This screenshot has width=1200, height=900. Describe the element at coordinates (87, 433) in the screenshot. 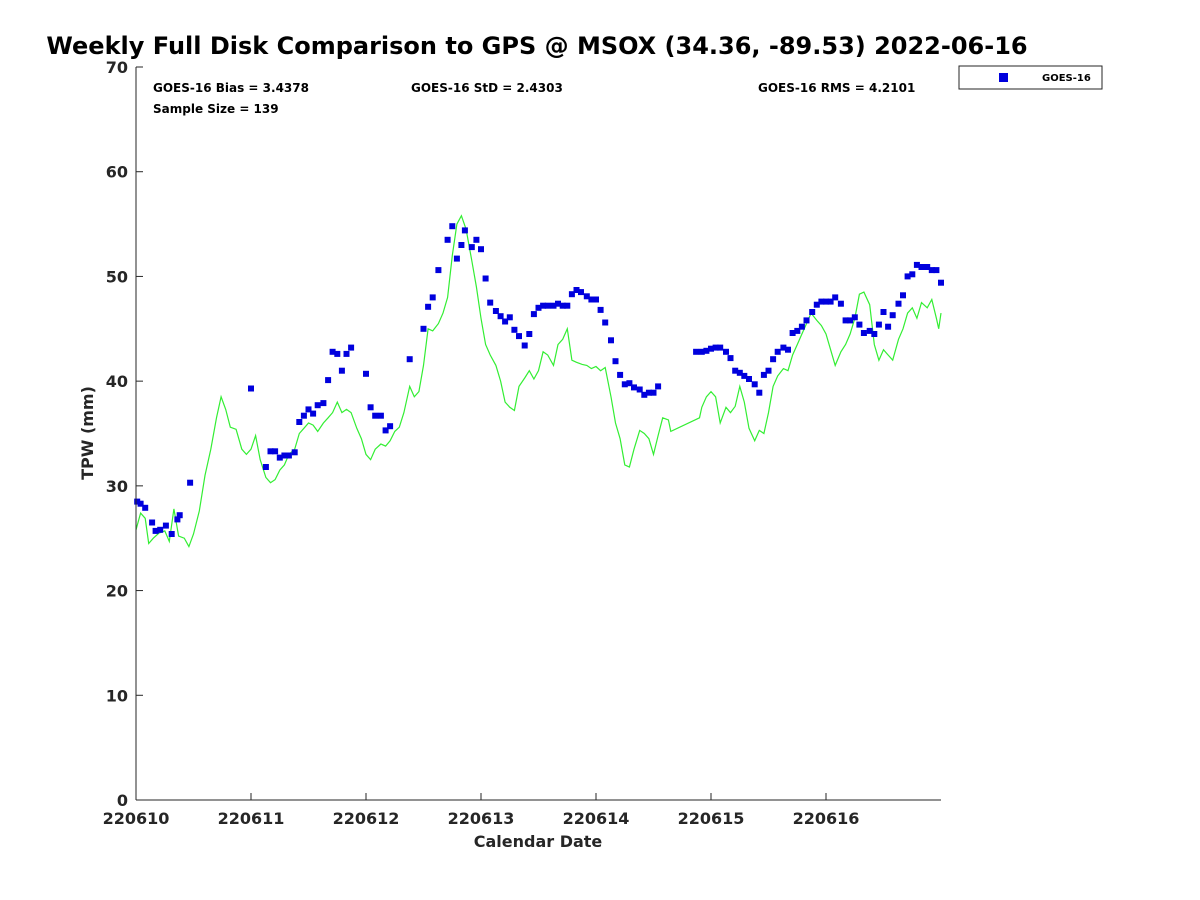

I see `y-axis-label: TPW (mm)` at that location.